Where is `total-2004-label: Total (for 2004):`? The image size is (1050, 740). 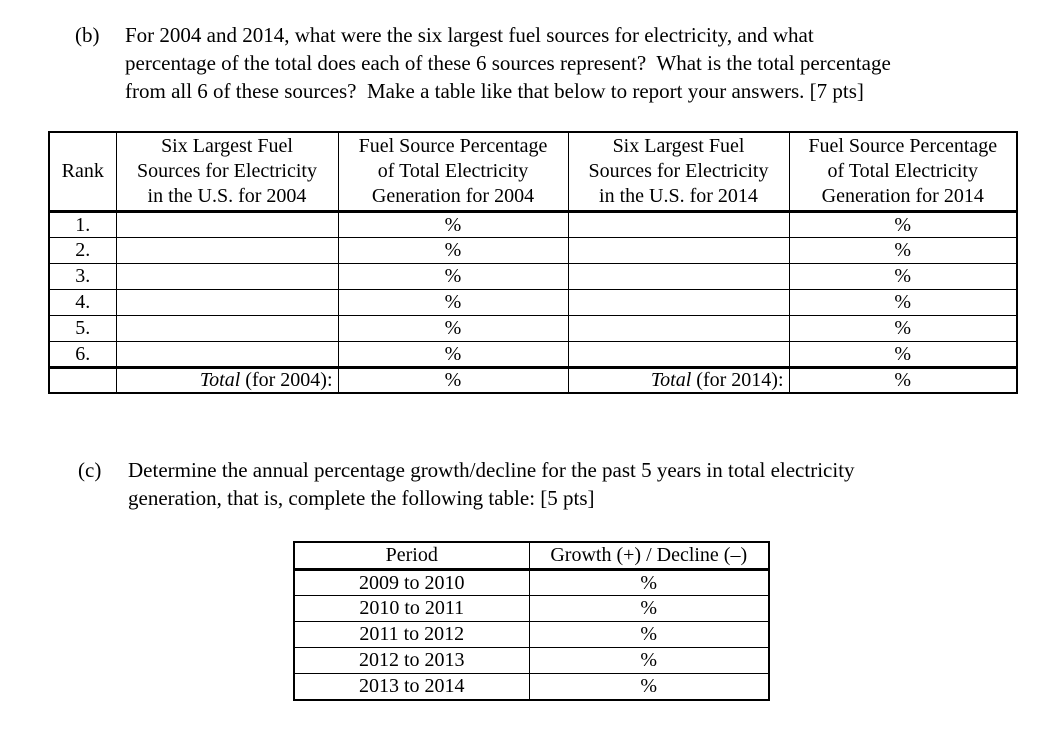
total-2004-label: Total (for 2004): is located at coordinates (227, 380).